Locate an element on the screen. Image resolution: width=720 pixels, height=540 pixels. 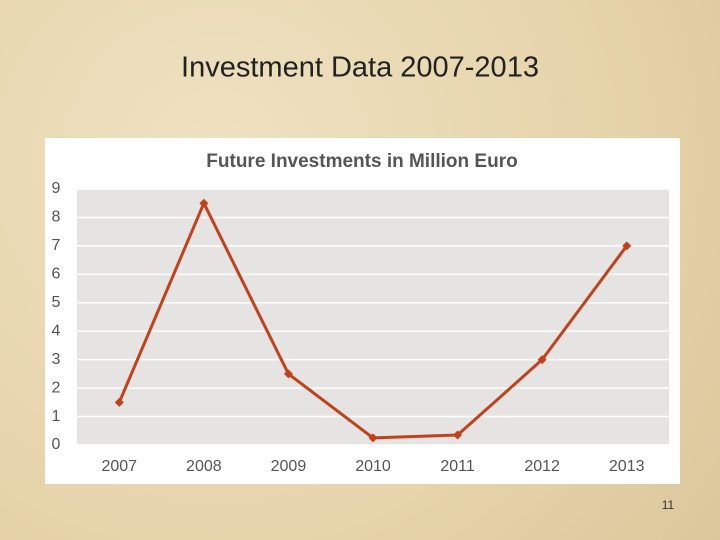
chart-title: Future Investments in Million Euro is located at coordinates (361, 161).